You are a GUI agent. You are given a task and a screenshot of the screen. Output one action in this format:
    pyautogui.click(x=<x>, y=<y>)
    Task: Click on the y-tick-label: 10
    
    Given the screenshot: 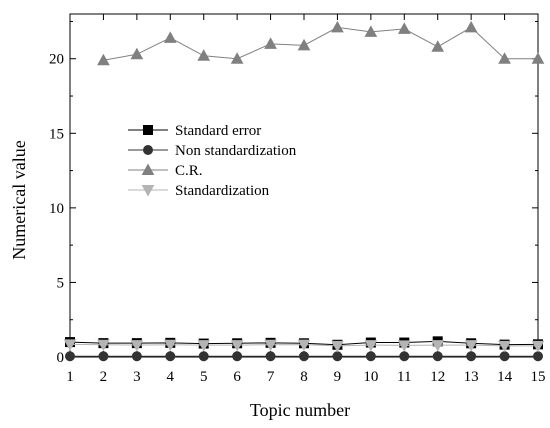 What is the action you would take?
    pyautogui.click(x=56, y=209)
    